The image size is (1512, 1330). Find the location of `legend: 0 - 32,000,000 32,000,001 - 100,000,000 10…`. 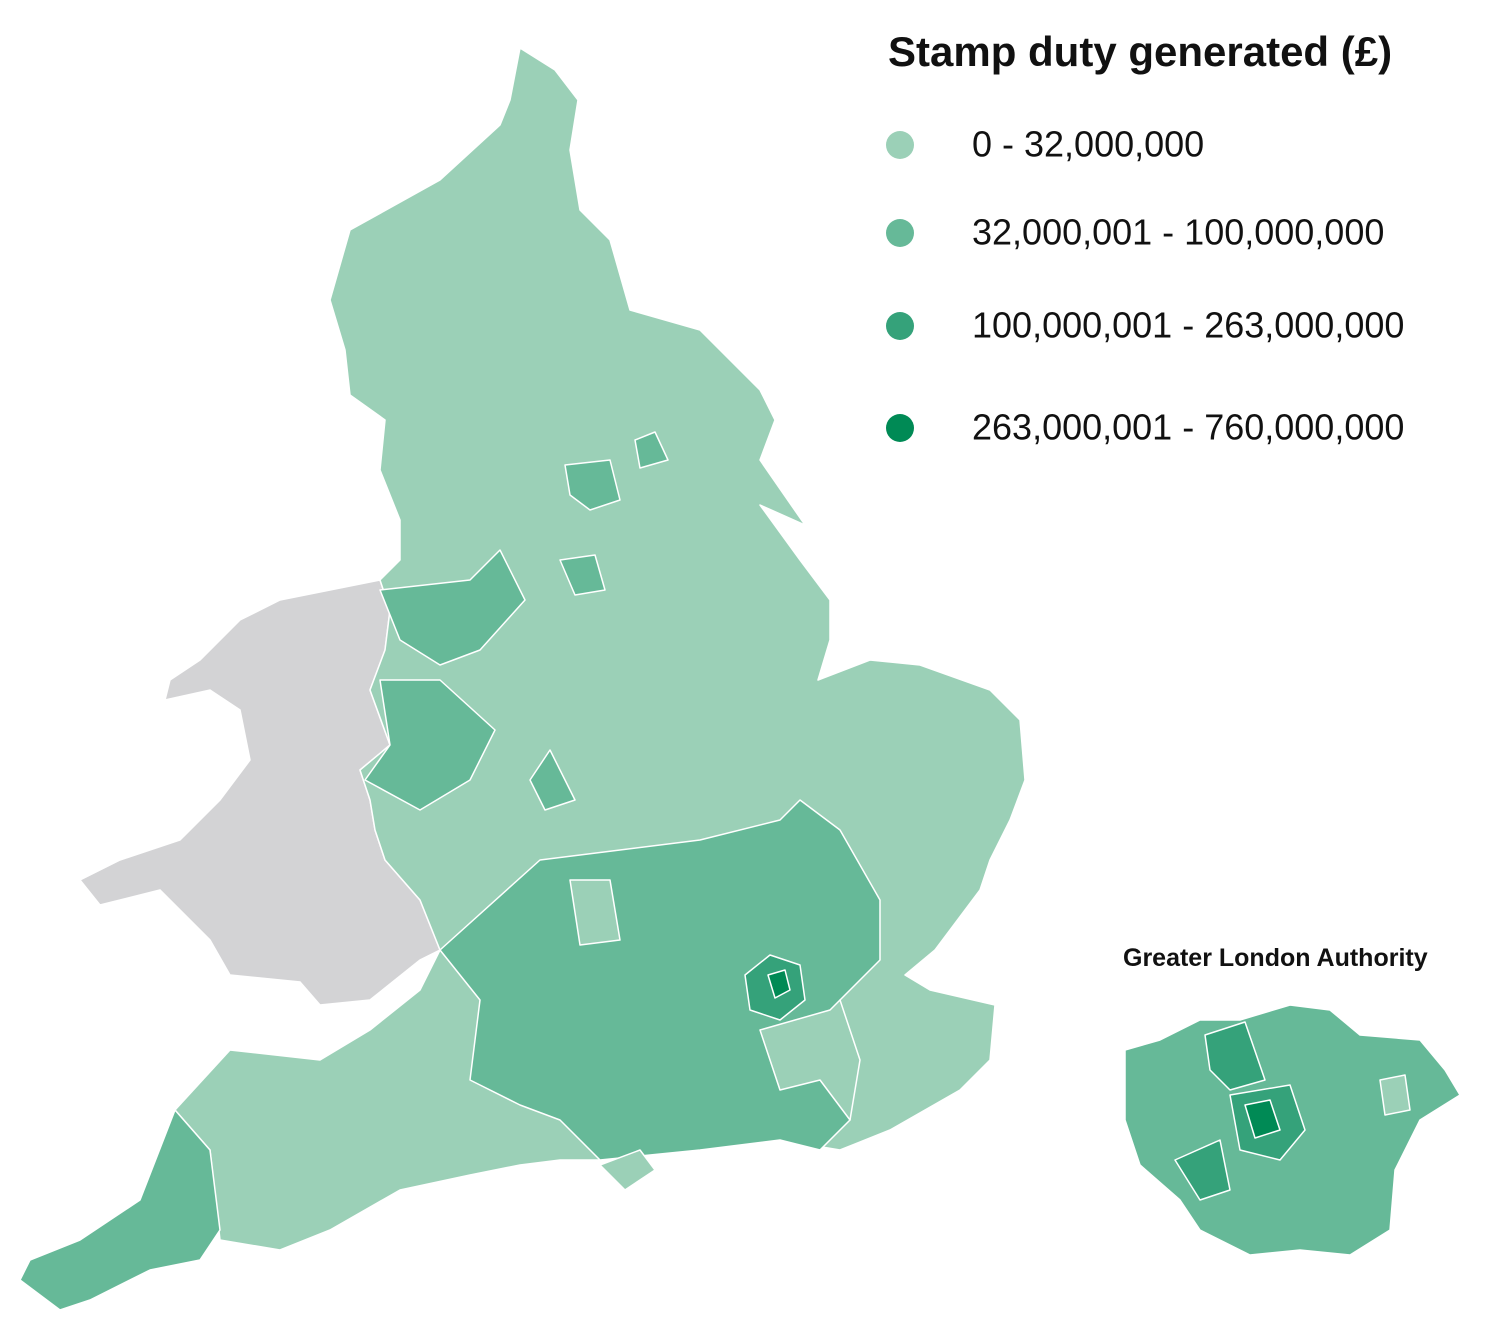

legend: 0 - 32,000,000 32,000,001 - 100,000,000 10… is located at coordinates (1145, 286).